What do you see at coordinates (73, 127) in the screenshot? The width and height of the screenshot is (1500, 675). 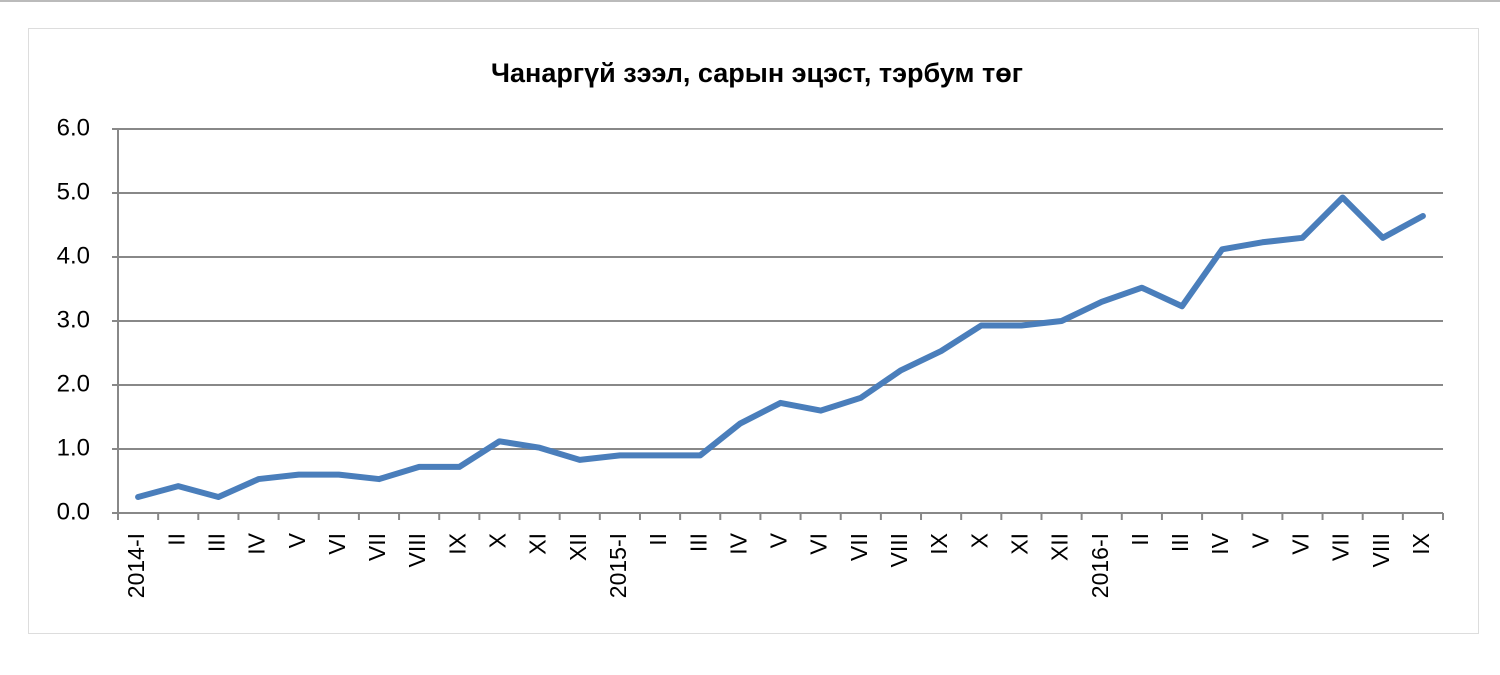 I see `y-tick-label: 6.0` at bounding box center [73, 127].